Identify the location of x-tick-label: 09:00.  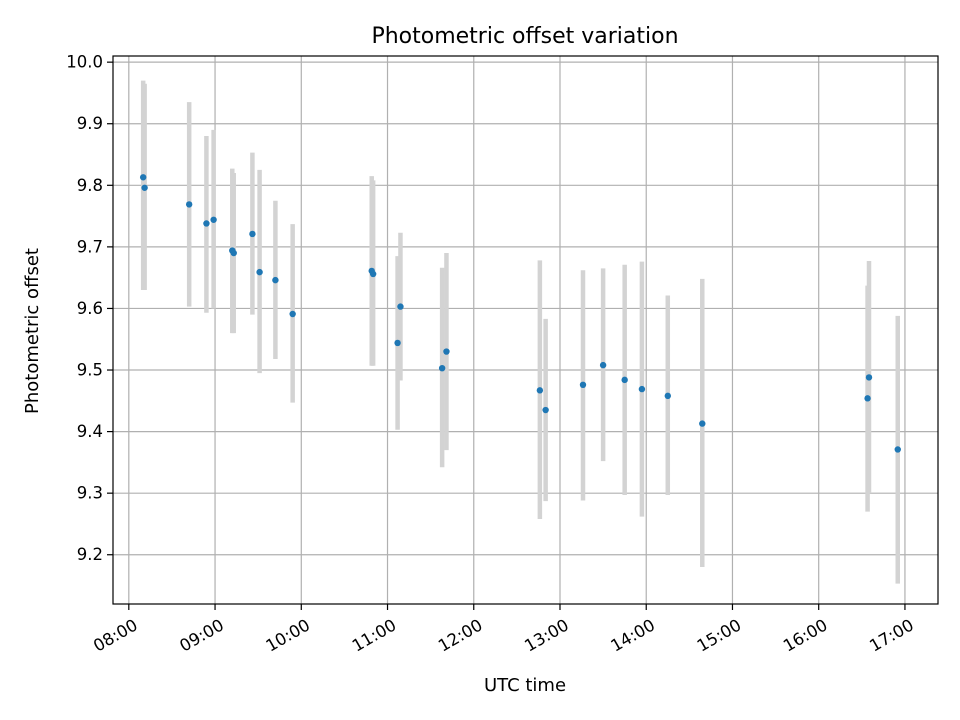
(201, 635).